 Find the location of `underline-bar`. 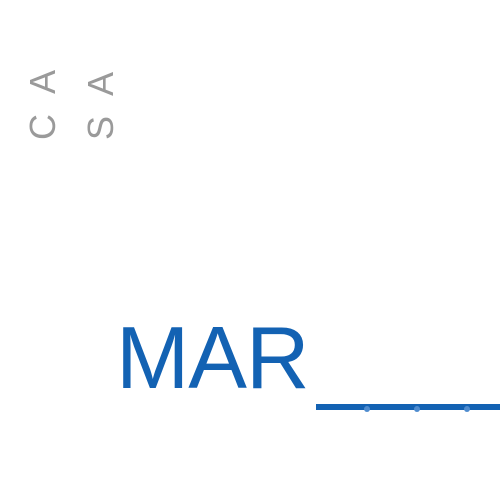

underline-bar is located at coordinates (408, 407).